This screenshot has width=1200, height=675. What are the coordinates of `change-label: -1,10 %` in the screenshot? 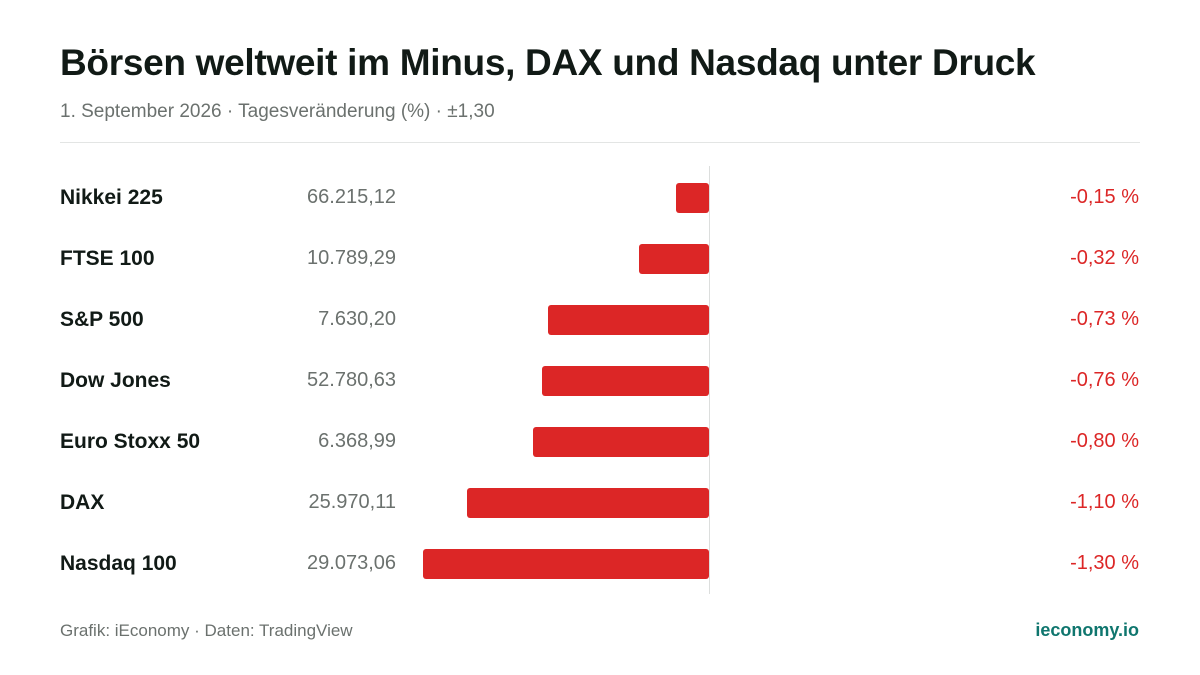 It's located at (1104, 502).